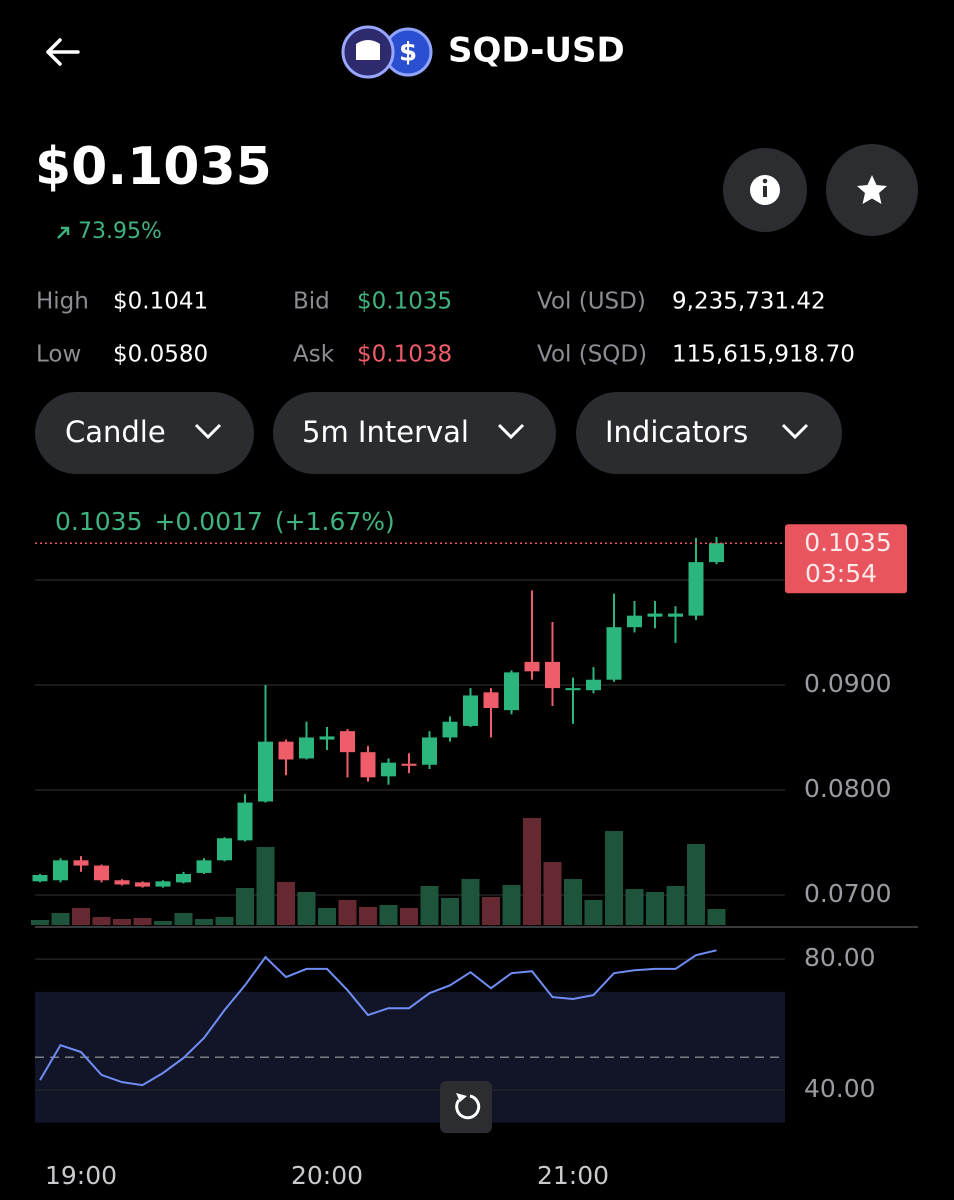 This screenshot has height=1200, width=954. I want to click on price: $0.1035, so click(153, 167).